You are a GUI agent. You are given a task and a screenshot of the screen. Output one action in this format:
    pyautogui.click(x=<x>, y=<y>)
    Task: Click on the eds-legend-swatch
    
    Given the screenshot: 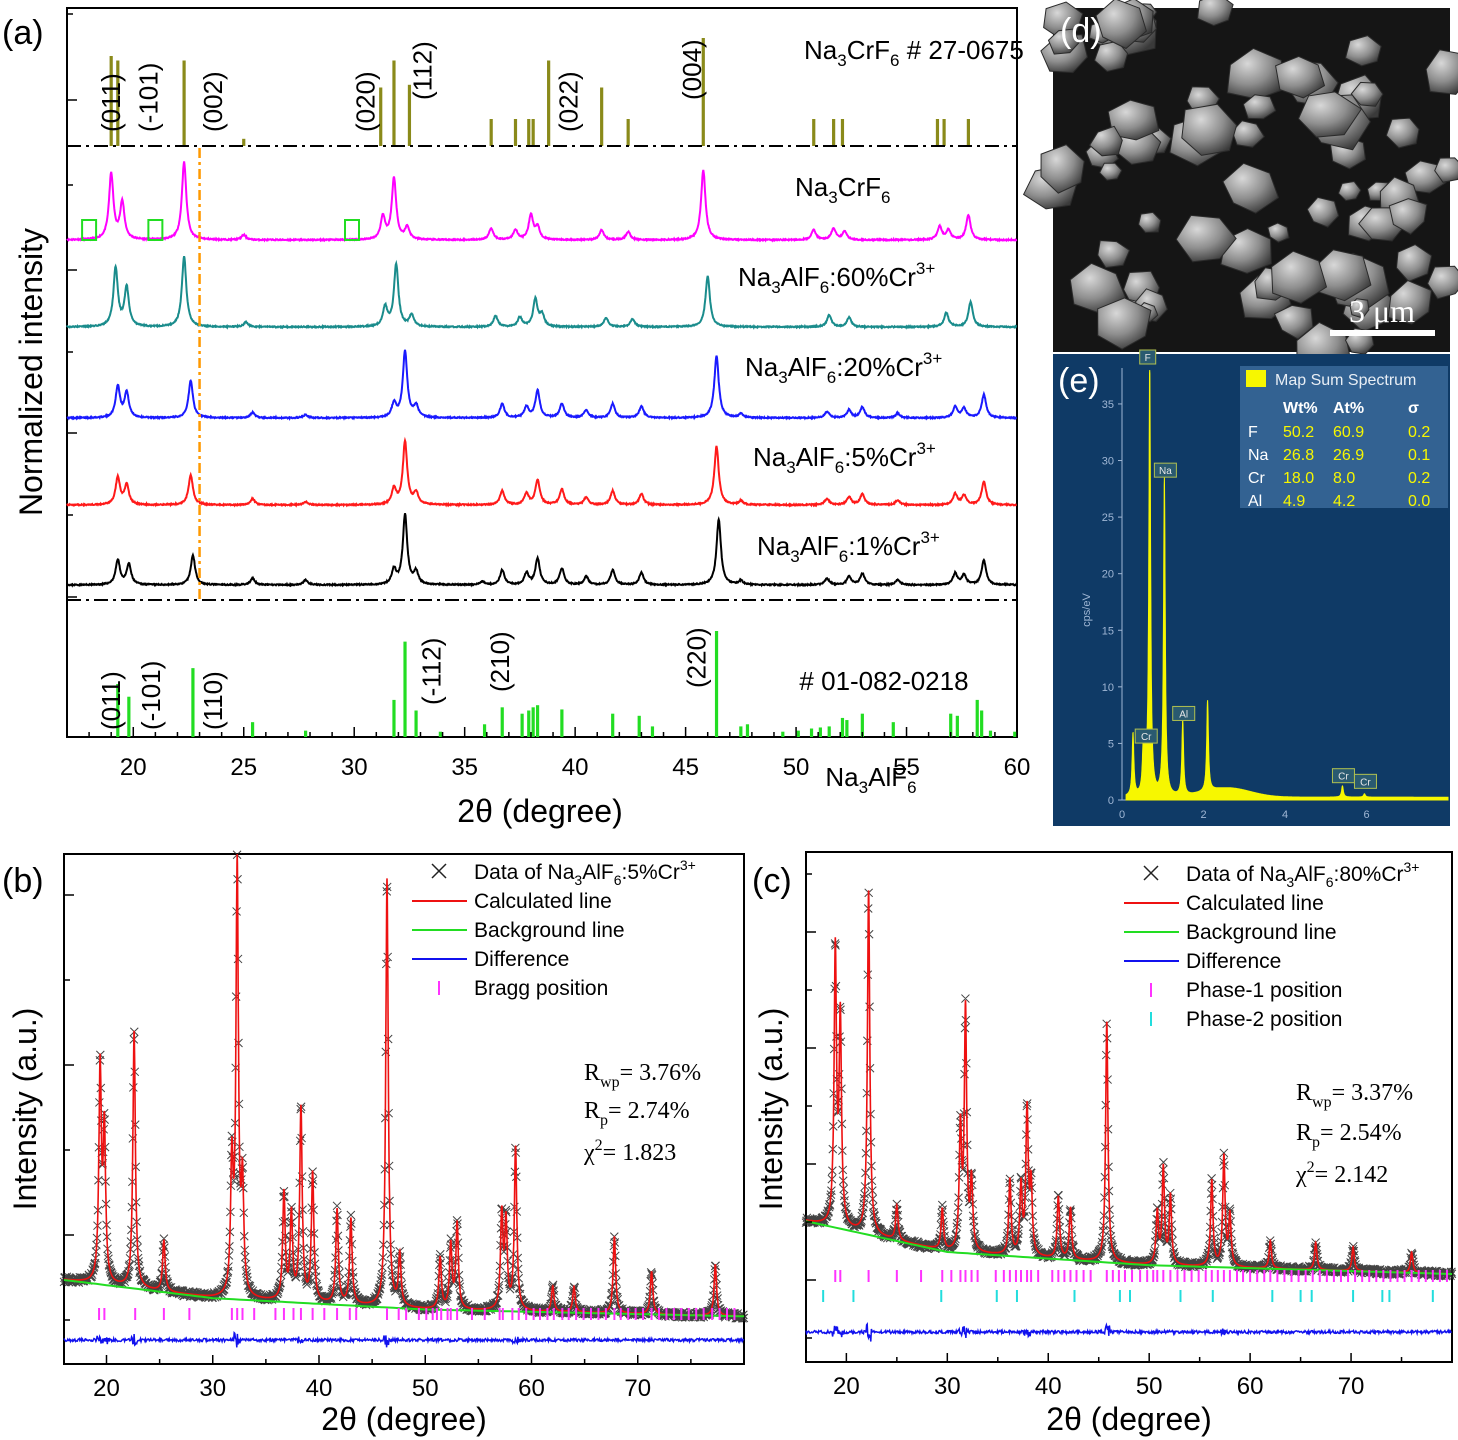 What is the action you would take?
    pyautogui.click(x=1256, y=378)
    